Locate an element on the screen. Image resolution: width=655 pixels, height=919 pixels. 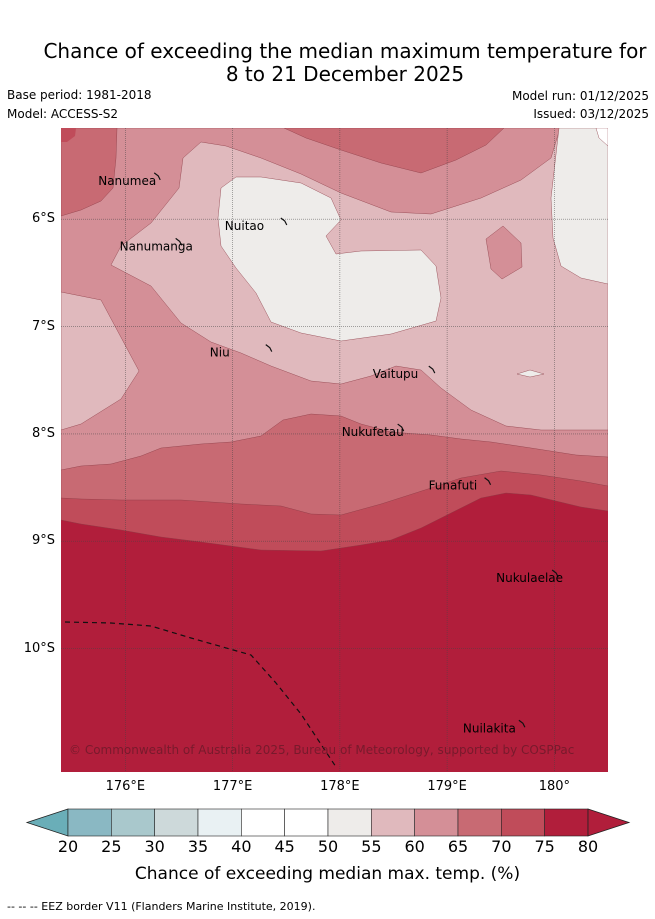
island-nuitao: Nuitao is located at coordinates (256, 225).